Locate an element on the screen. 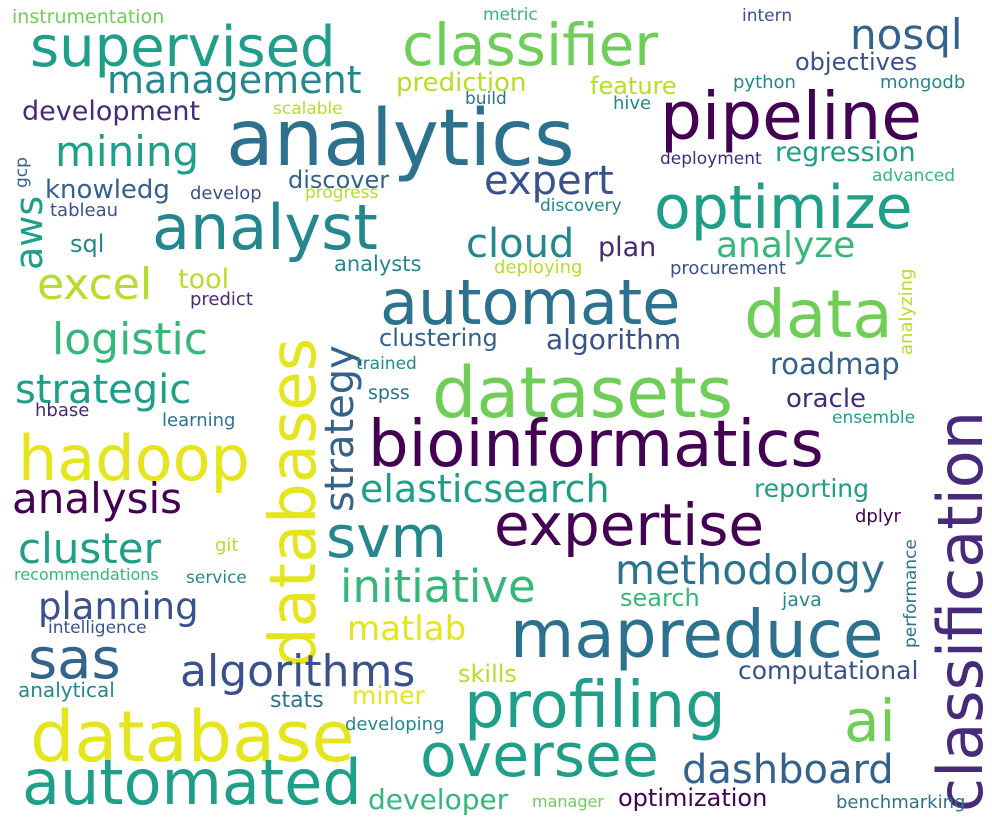 The image size is (992, 829). word: logistic is located at coordinates (130, 339).